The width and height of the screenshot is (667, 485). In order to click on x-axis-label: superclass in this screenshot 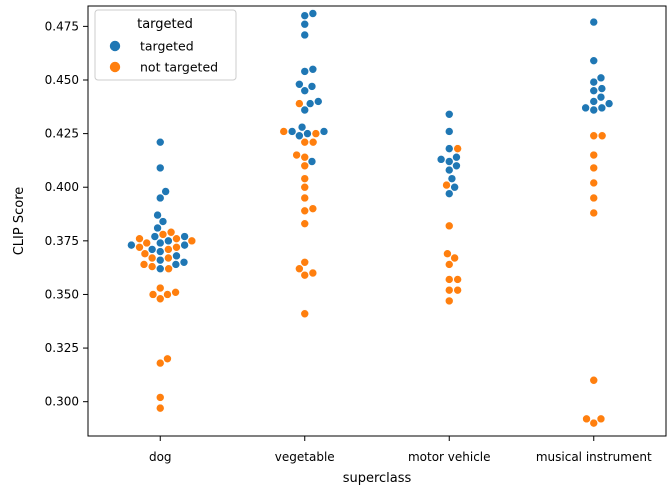, I will do `click(377, 478)`.